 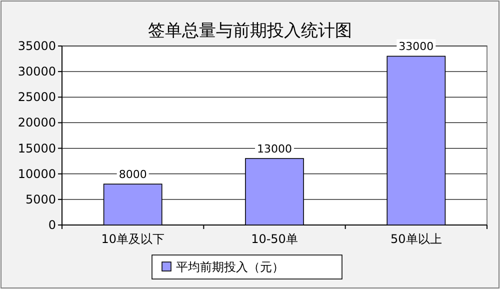 What do you see at coordinates (37, 123) in the screenshot?
I see `y-tick-label: 20000` at bounding box center [37, 123].